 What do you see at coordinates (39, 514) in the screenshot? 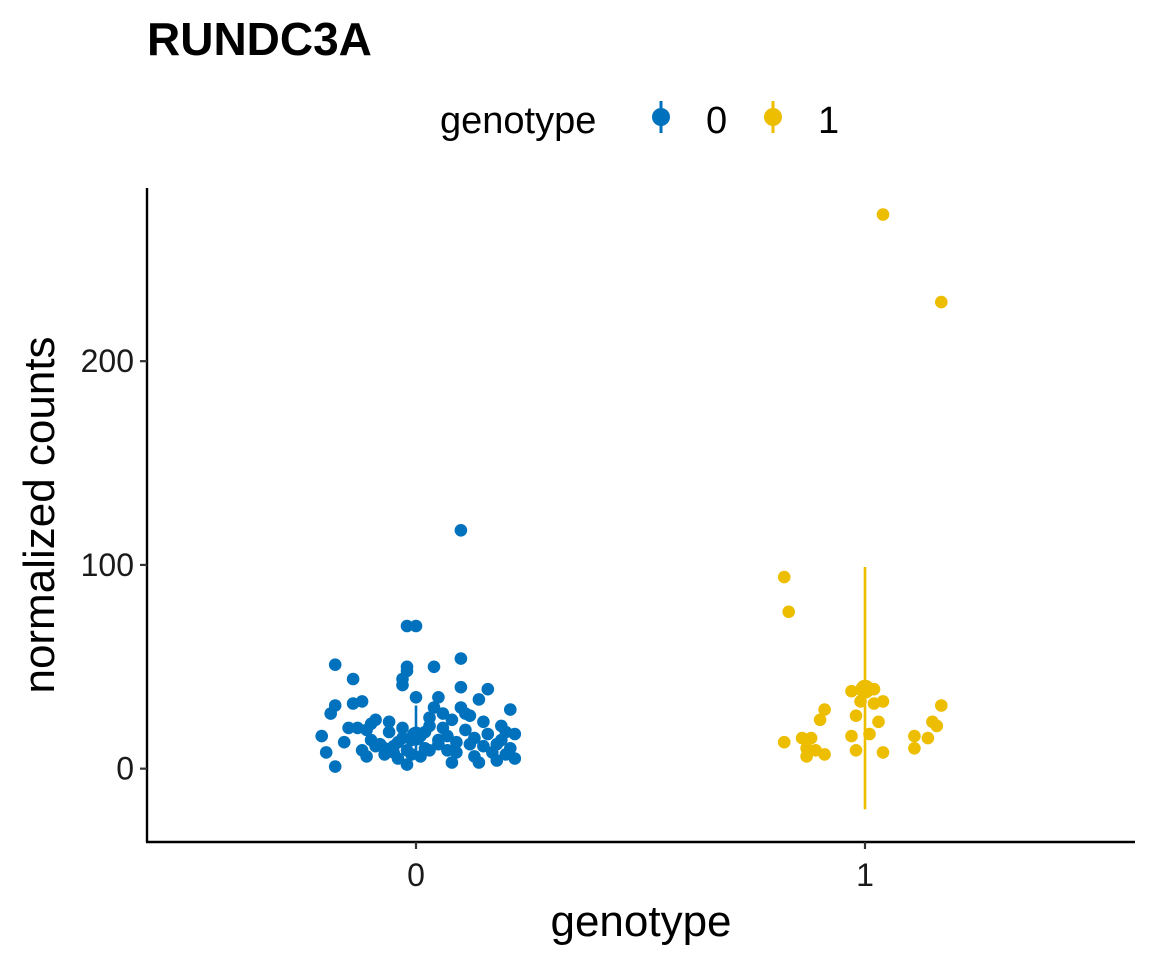
I see `y-axis-title: normalized counts` at bounding box center [39, 514].